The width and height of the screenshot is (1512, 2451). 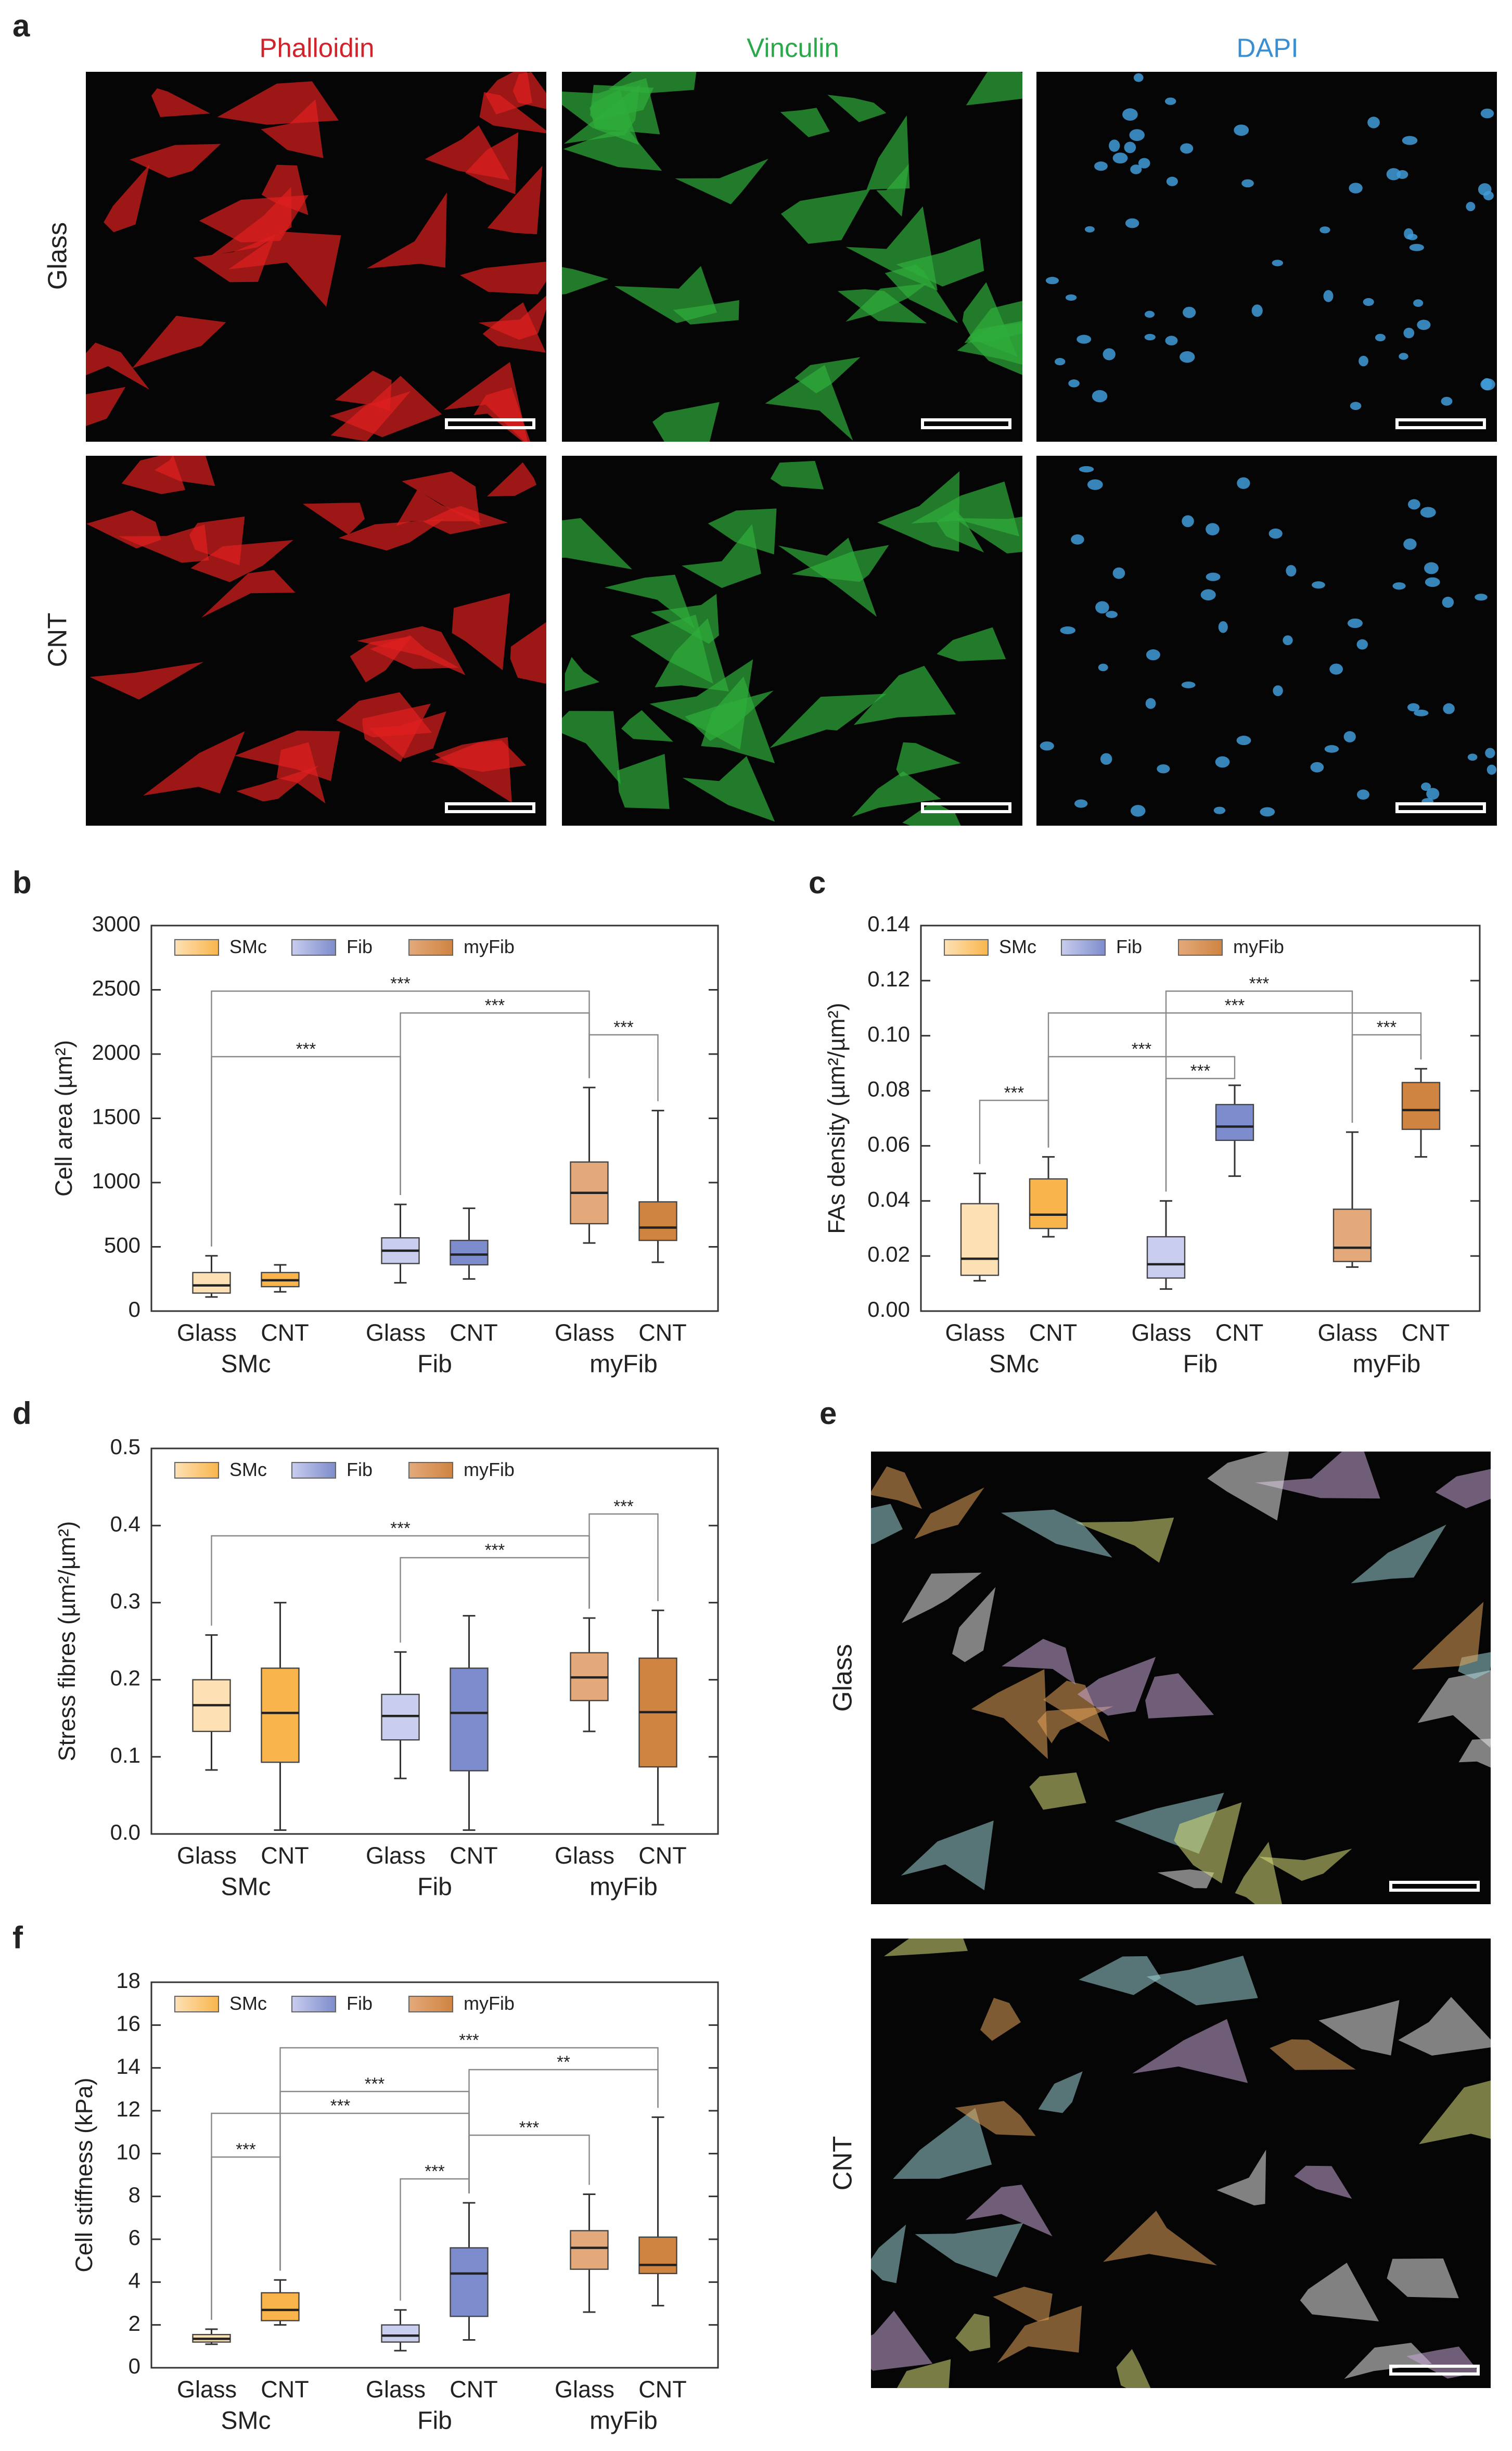 I want to click on x-group-label: myFib, so click(x=624, y=1365).